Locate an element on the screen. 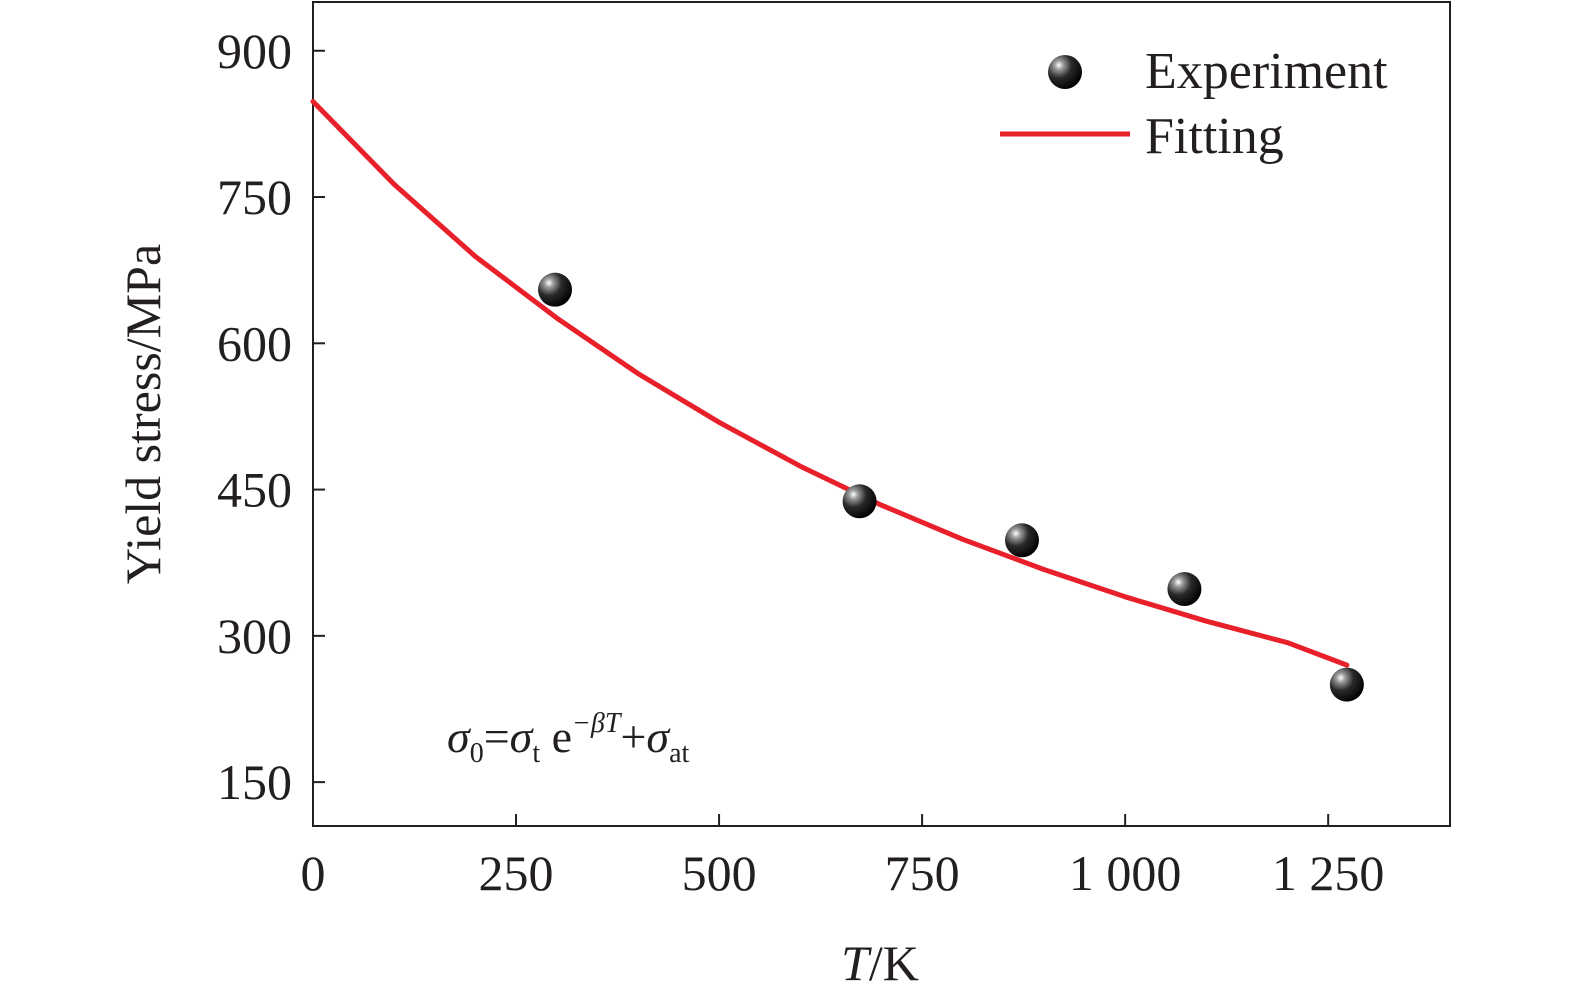 The height and width of the screenshot is (1001, 1575). y-tick-label: 300 is located at coordinates (254, 636).